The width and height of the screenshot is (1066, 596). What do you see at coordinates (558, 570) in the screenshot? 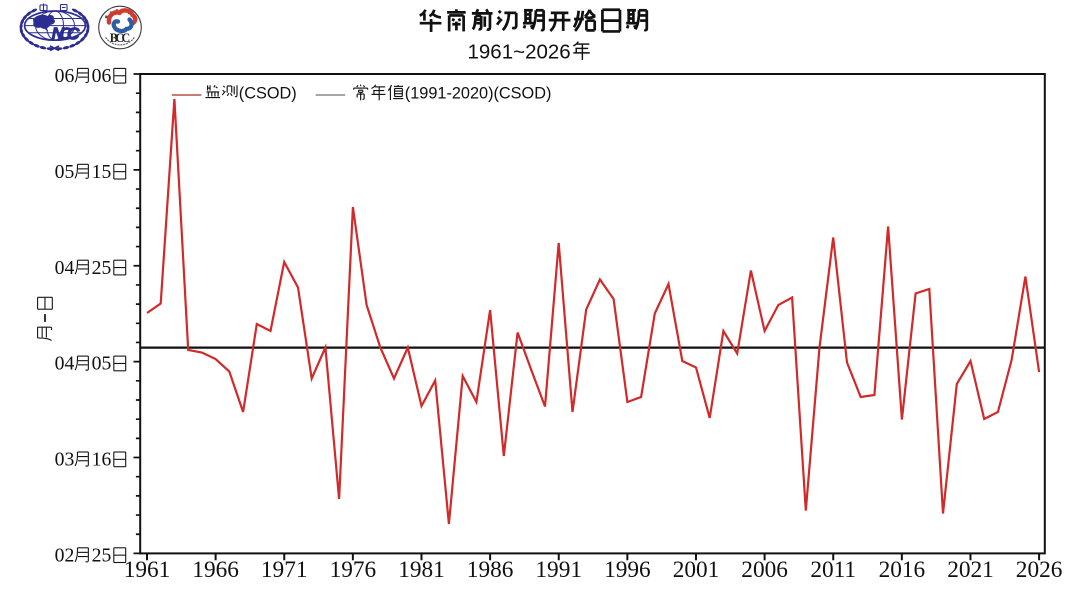
I see `svg-text: 1991` at bounding box center [558, 570].